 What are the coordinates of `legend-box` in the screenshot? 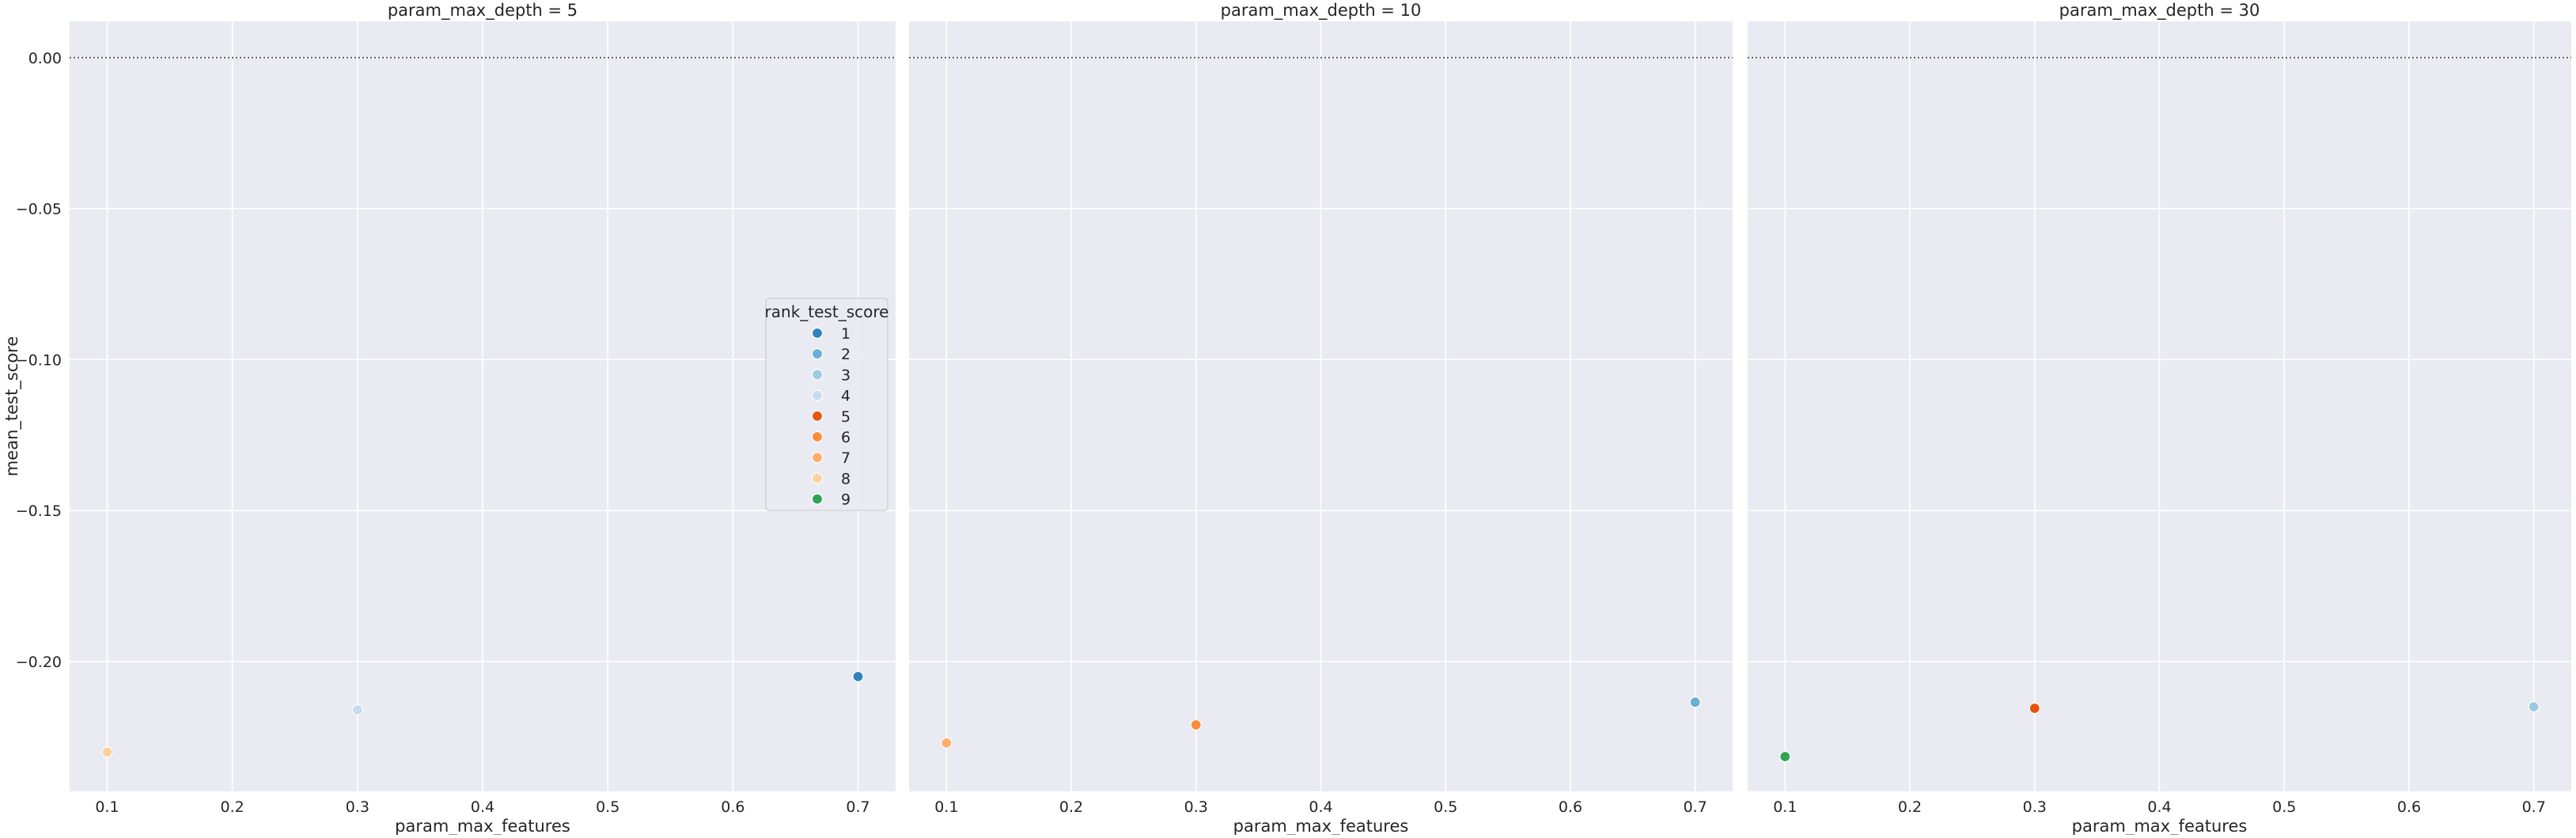 It's located at (826, 405).